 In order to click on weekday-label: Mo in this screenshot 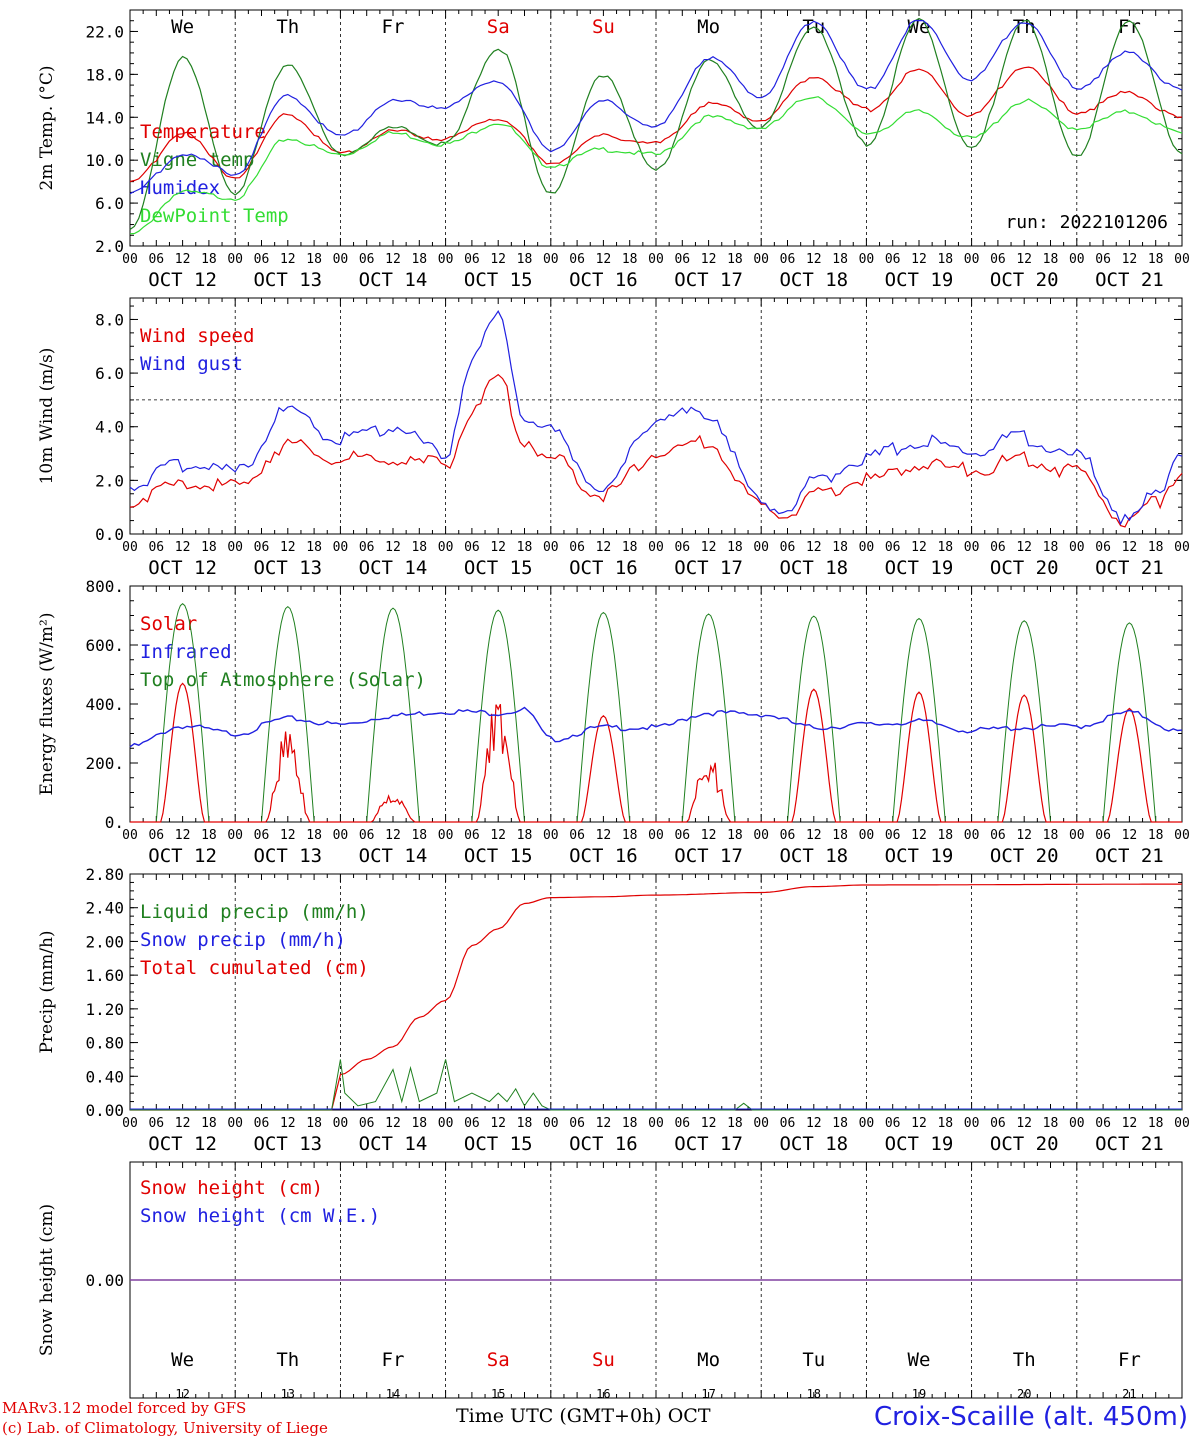, I will do `click(708, 27)`.